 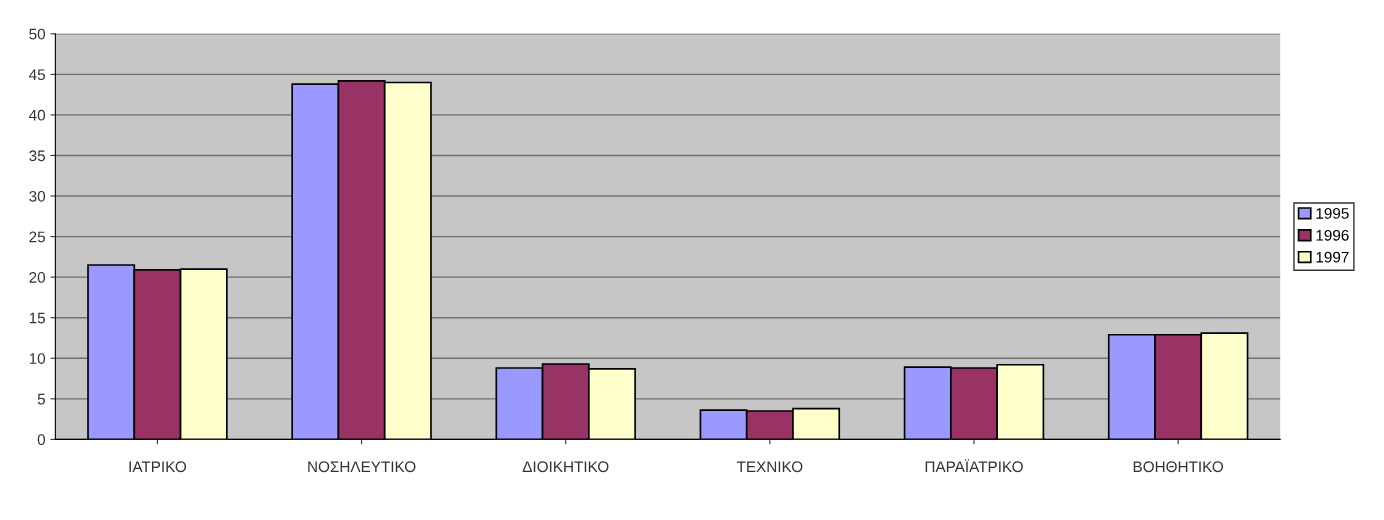 I want to click on x-tick-label: ΝΟΣΗΛΕΥΤΙΚΟ, so click(x=362, y=467).